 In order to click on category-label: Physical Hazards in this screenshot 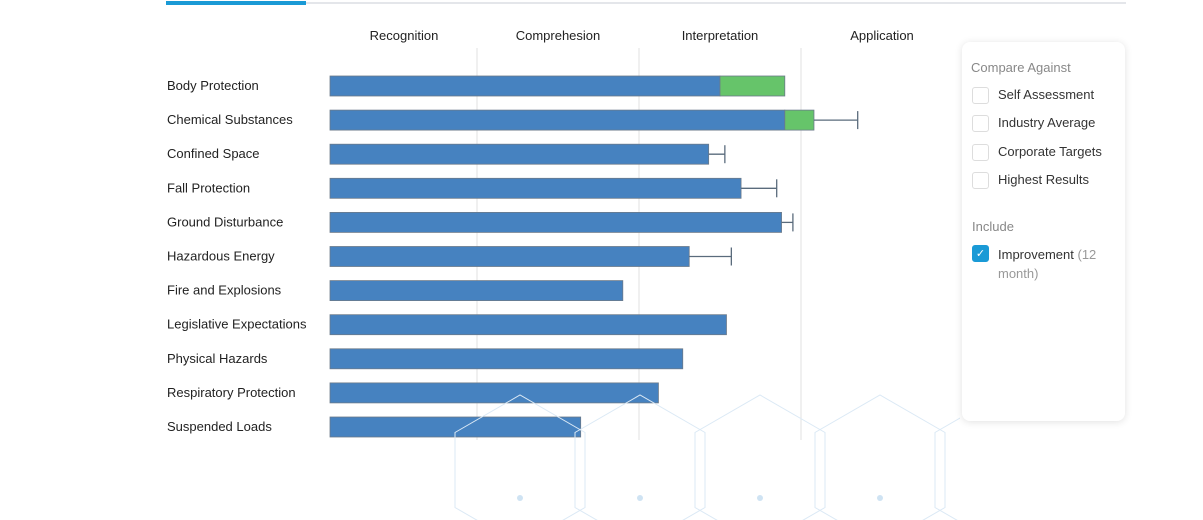, I will do `click(217, 358)`.